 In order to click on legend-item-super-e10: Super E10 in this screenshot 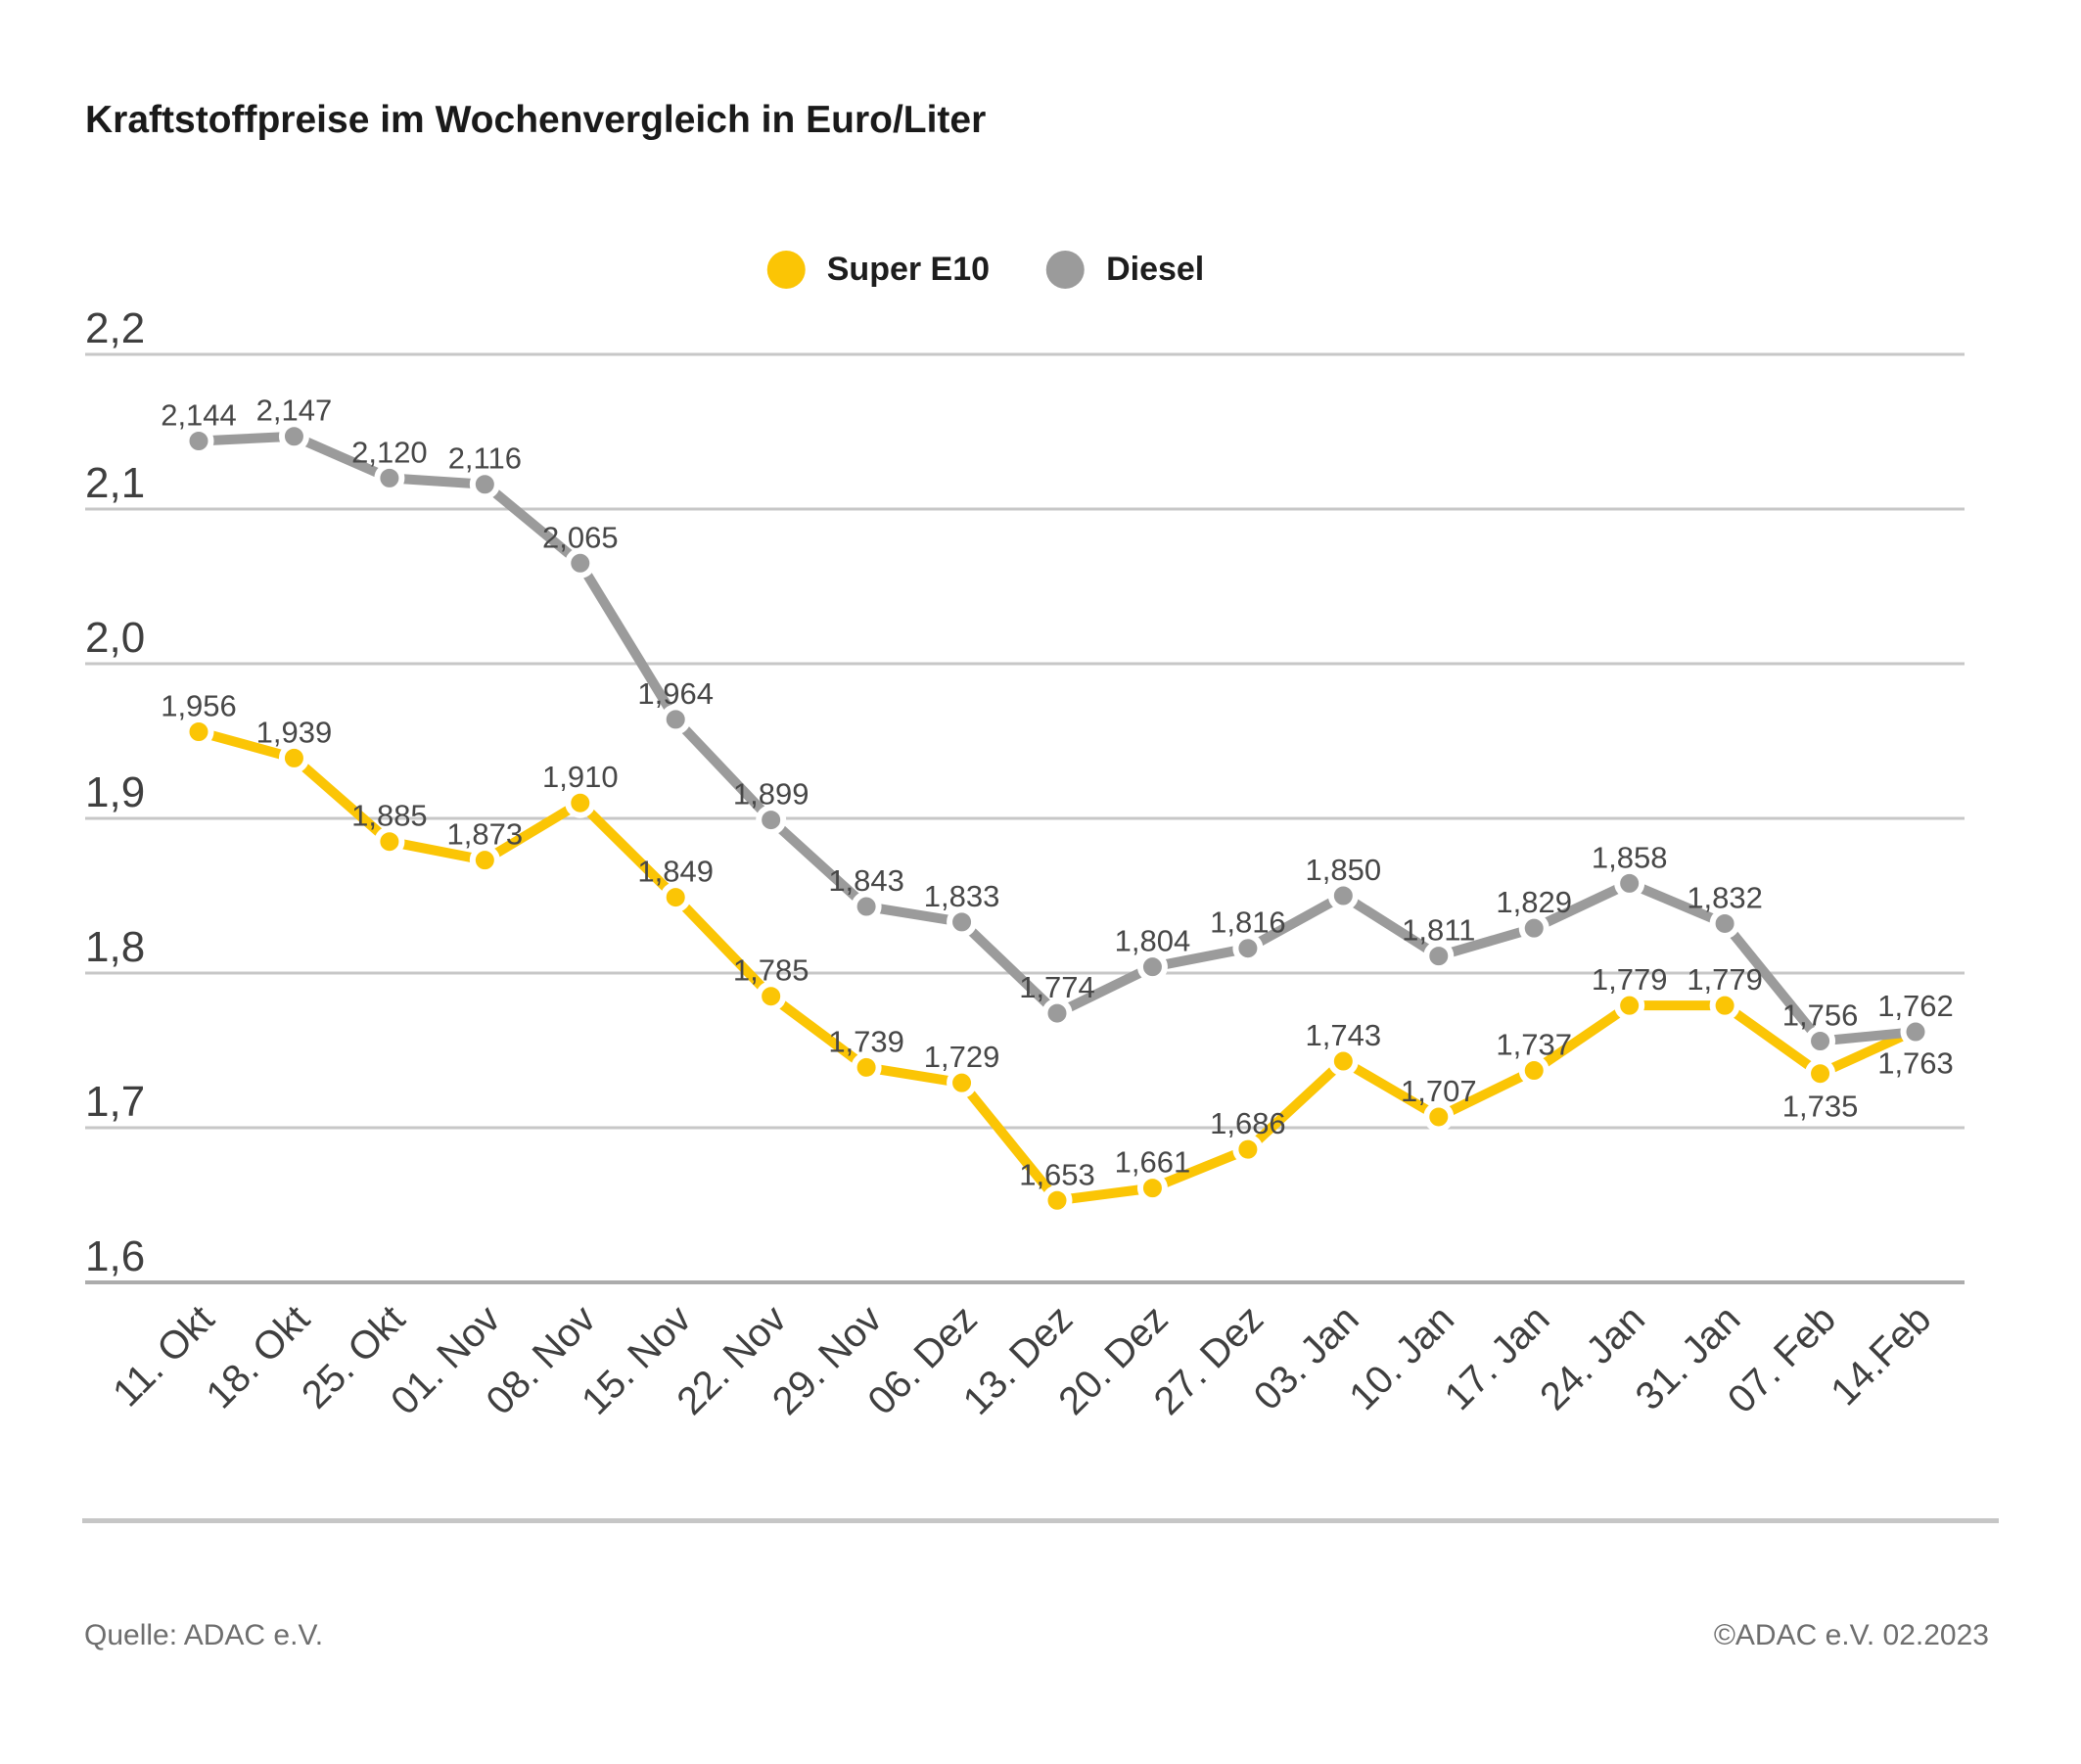, I will do `click(879, 270)`.